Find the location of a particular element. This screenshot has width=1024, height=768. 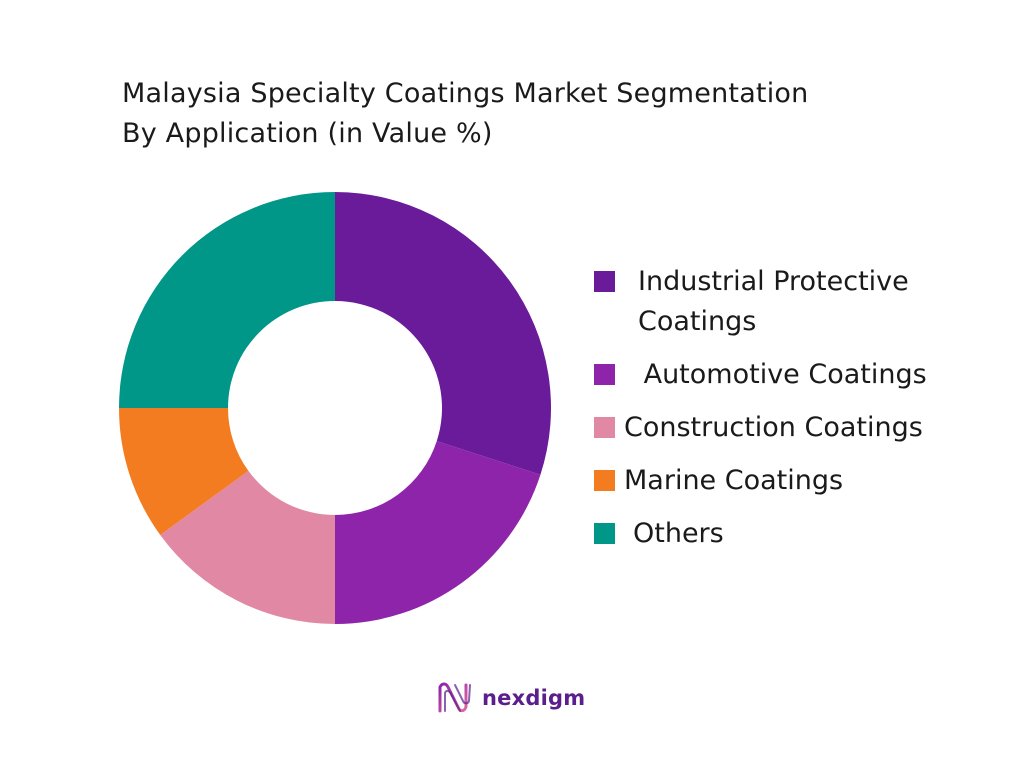

legend-label-automotive-coatings: Automotive Coatings is located at coordinates (781, 374).